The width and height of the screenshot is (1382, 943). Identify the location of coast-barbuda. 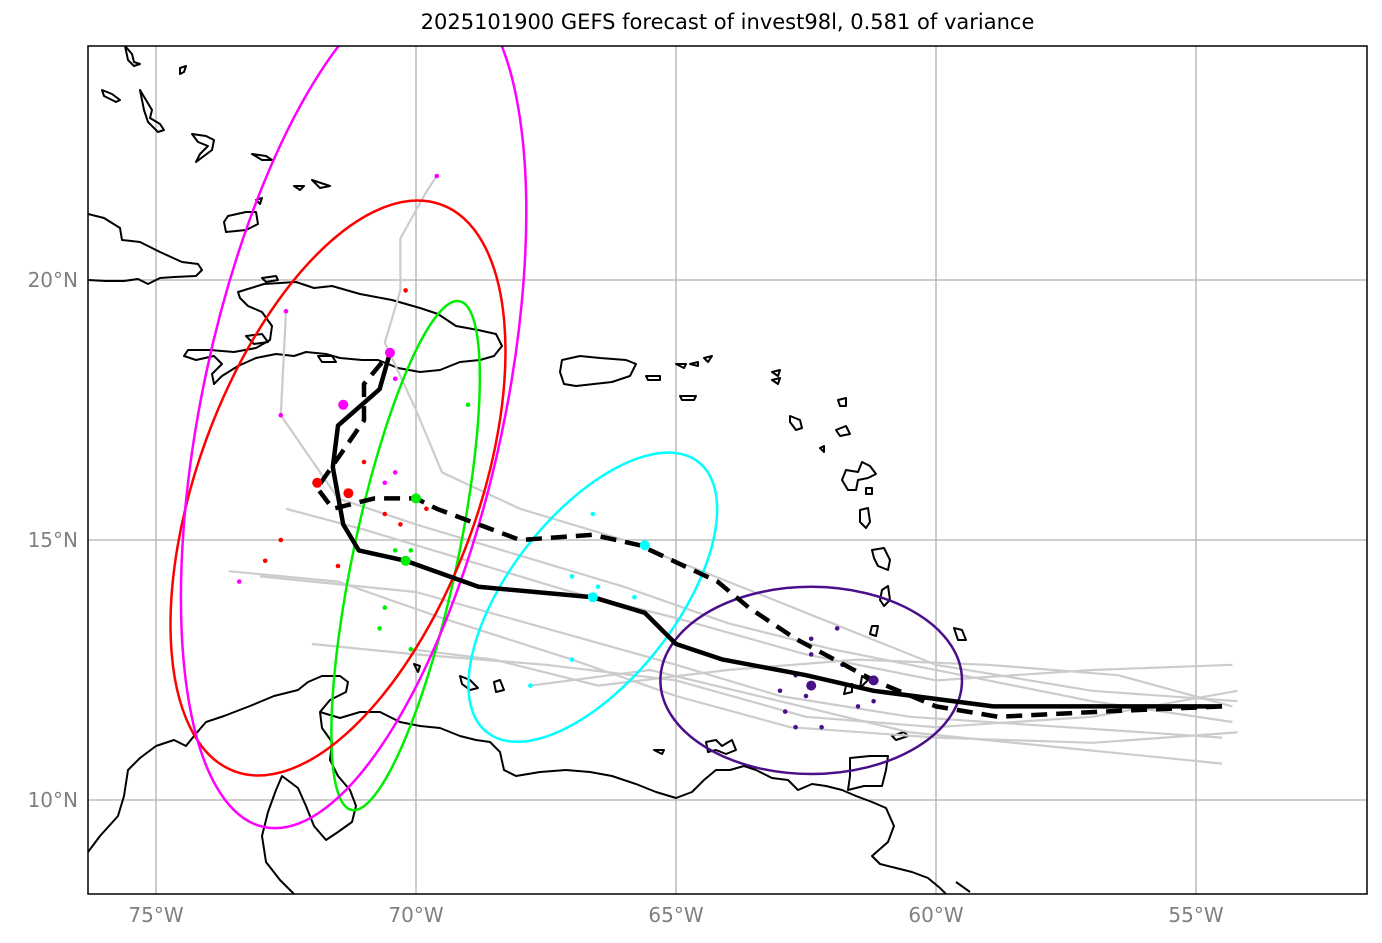
(842, 402).